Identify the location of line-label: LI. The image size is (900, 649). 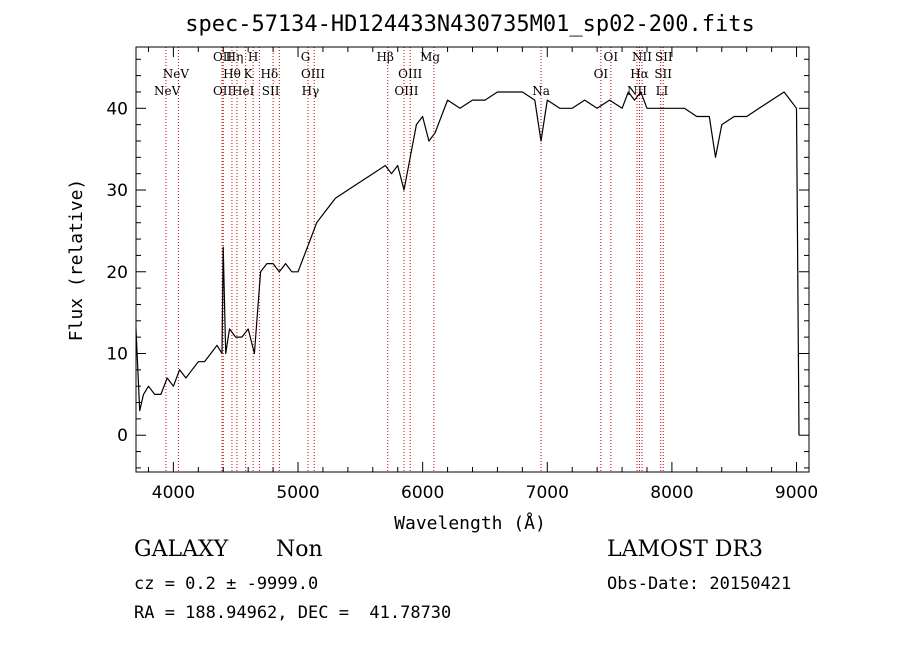
(662, 91).